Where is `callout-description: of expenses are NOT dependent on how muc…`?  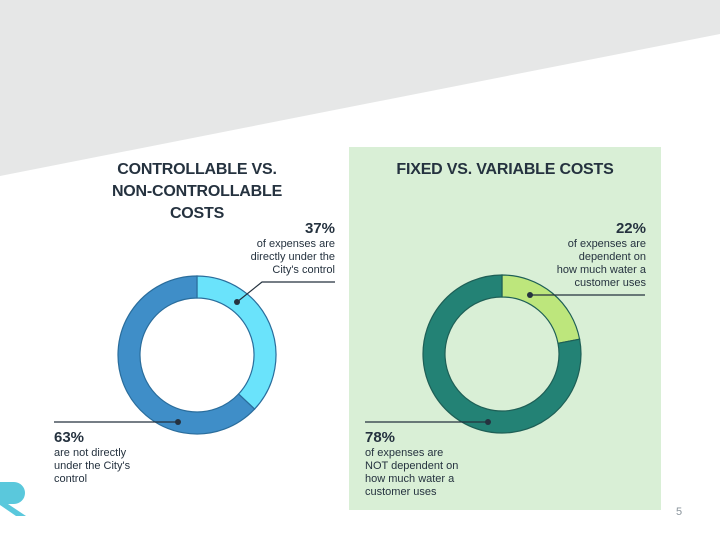 callout-description: of expenses are NOT dependent on how muc… is located at coordinates (412, 472).